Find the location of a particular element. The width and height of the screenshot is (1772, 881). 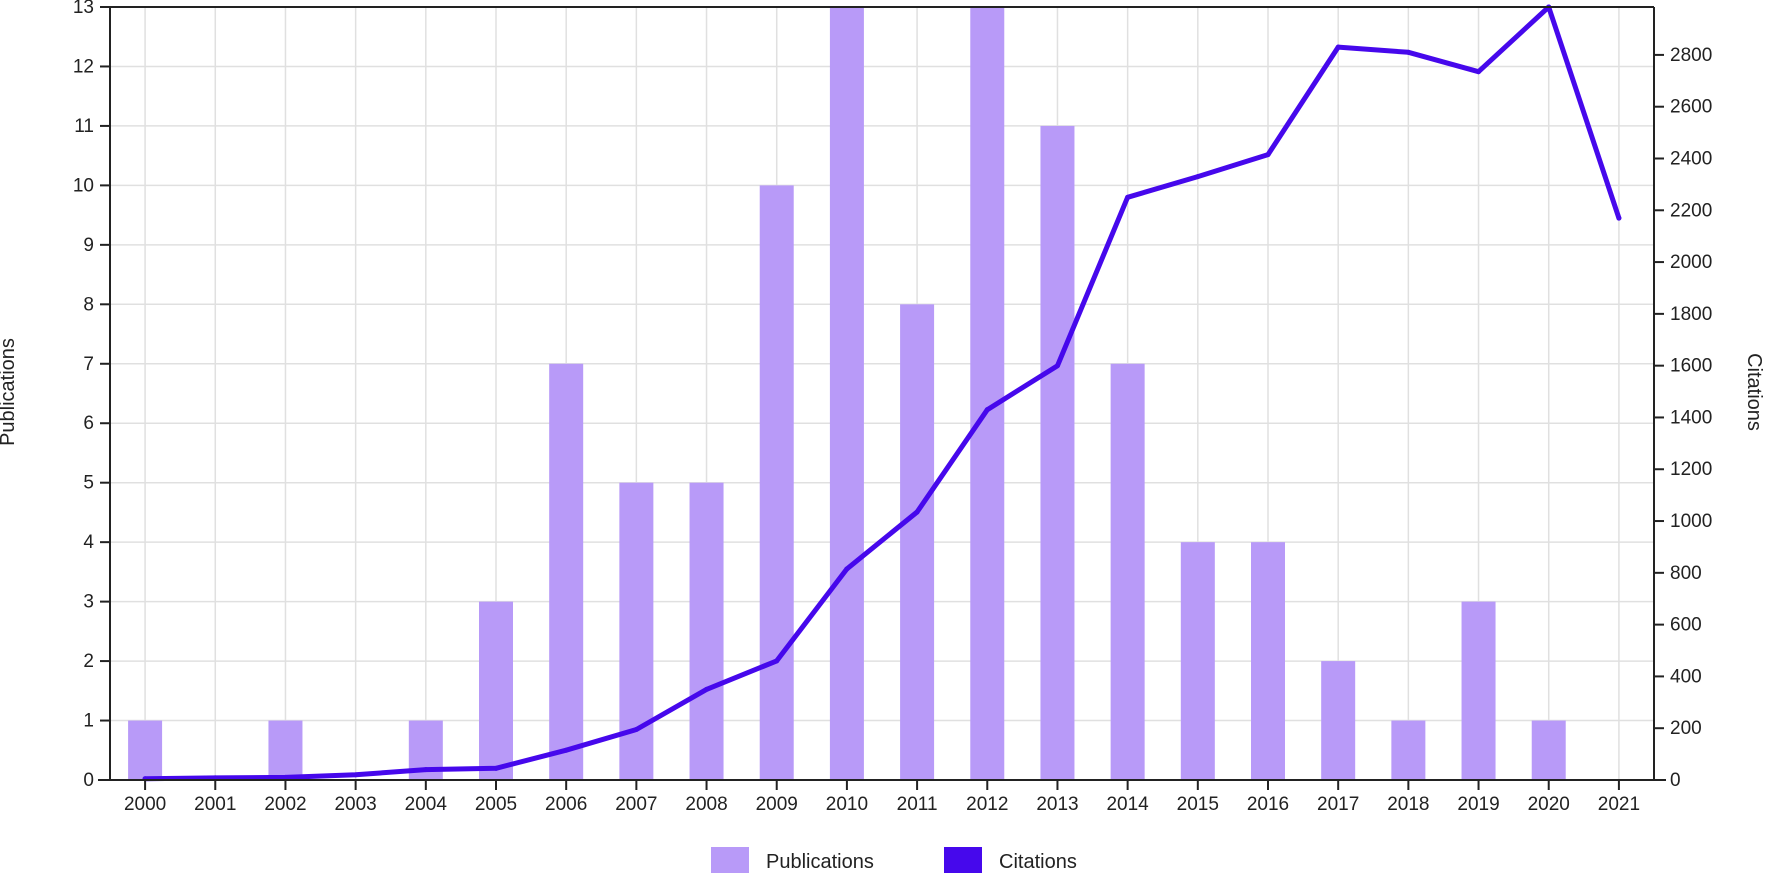

x-tick-label-2017: 2017 is located at coordinates (1338, 804).